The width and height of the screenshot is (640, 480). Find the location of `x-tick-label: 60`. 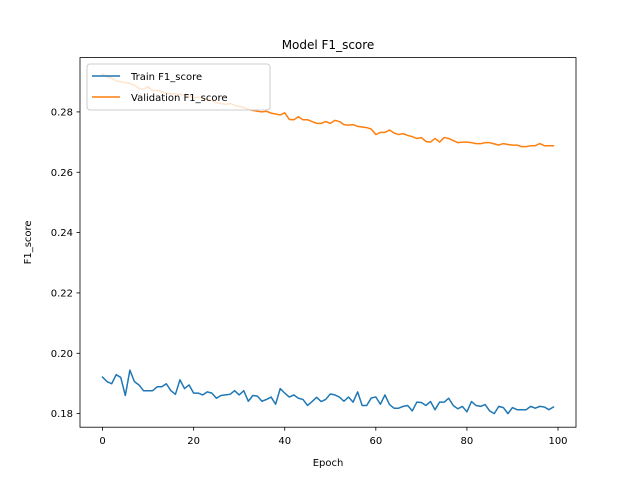

x-tick-label: 60 is located at coordinates (375, 441).